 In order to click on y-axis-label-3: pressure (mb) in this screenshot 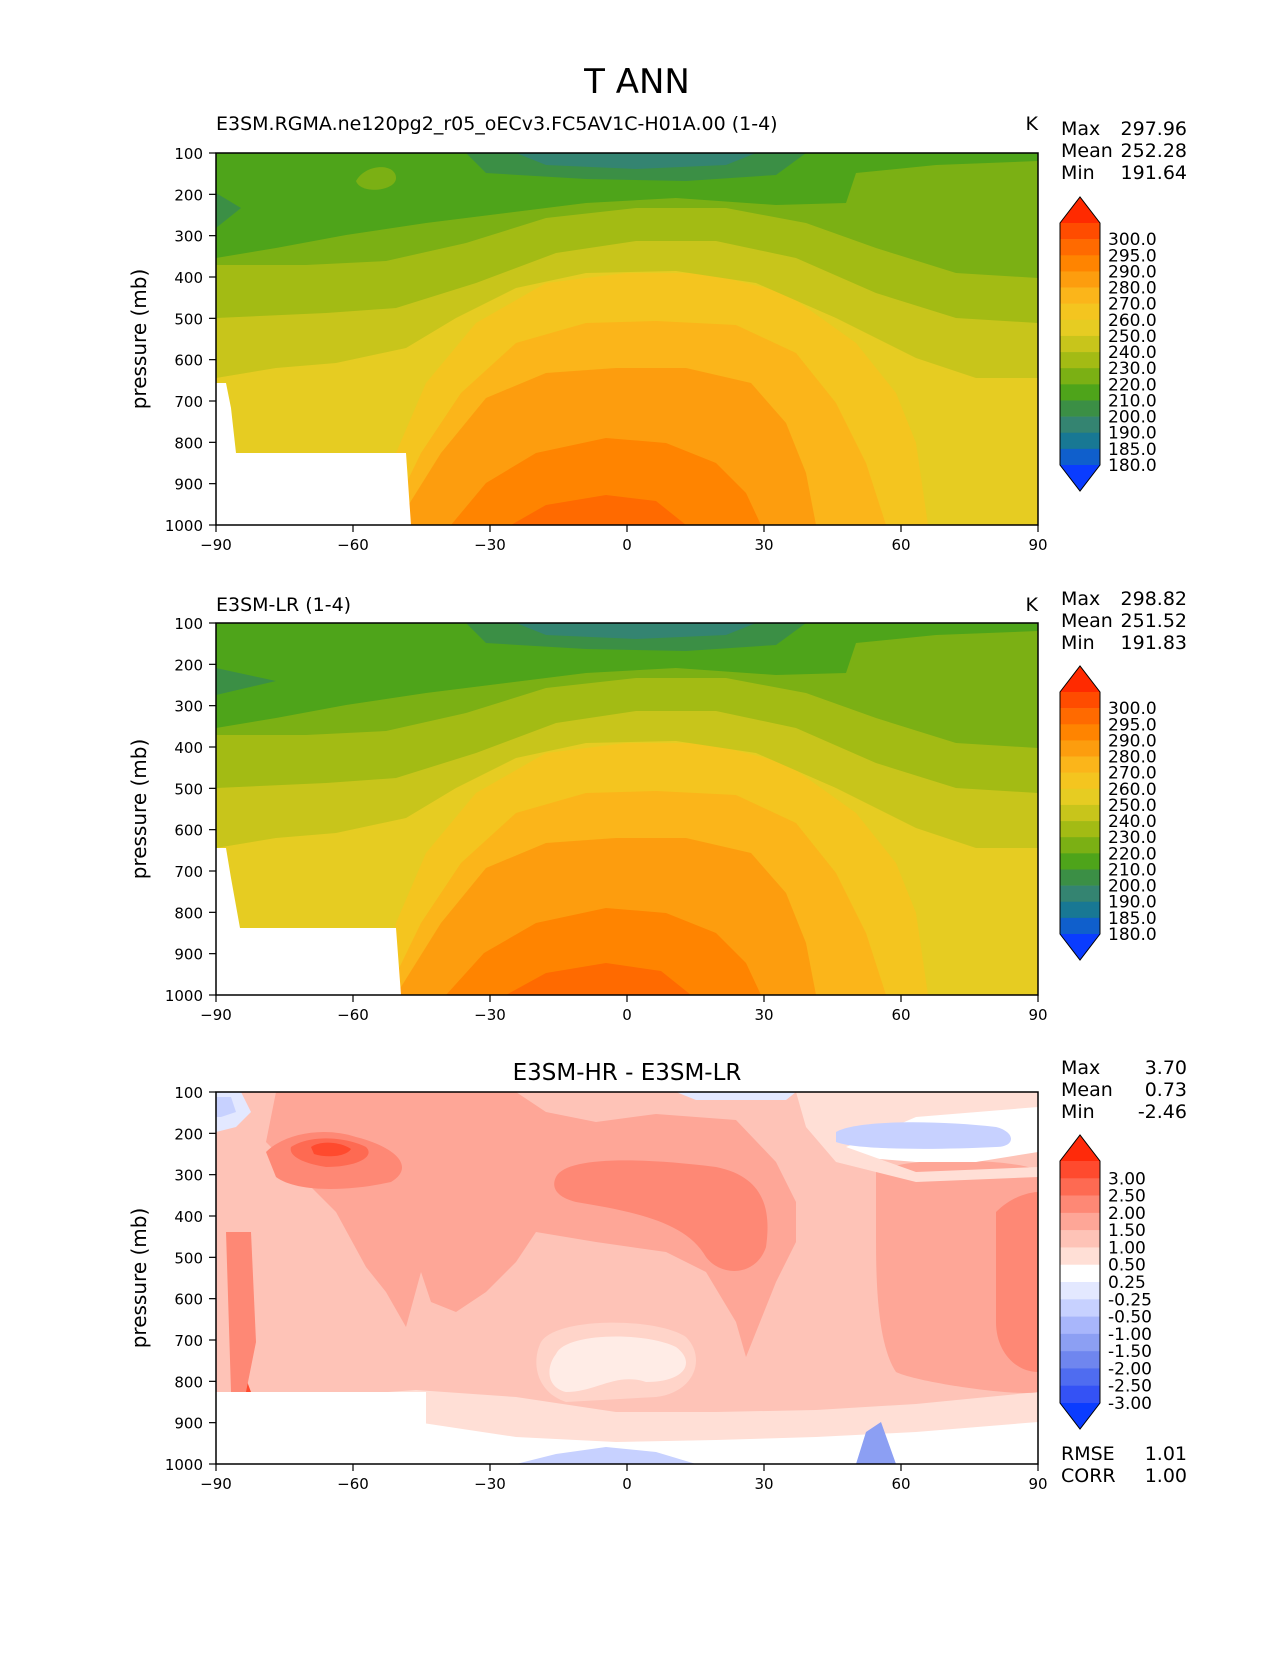, I will do `click(139, 1278)`.